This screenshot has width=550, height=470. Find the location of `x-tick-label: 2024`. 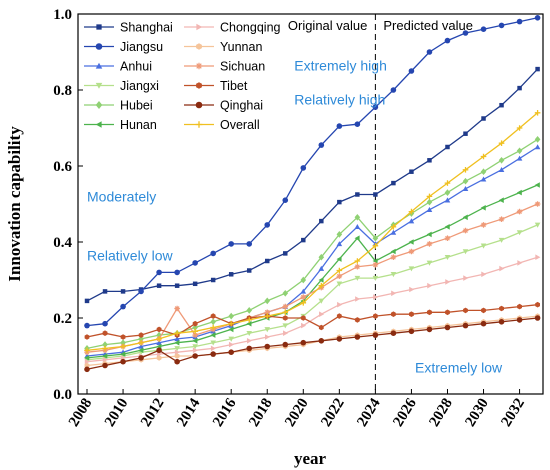

x-tick-label: 2024 is located at coordinates (369, 412).